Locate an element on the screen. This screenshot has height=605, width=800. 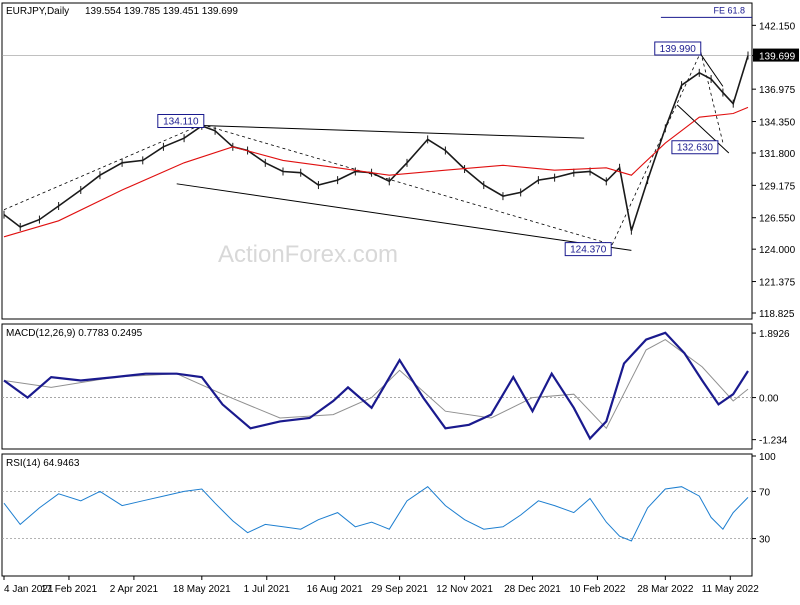
x-tick-label: 28 Dec 2021 is located at coordinates (532, 589).